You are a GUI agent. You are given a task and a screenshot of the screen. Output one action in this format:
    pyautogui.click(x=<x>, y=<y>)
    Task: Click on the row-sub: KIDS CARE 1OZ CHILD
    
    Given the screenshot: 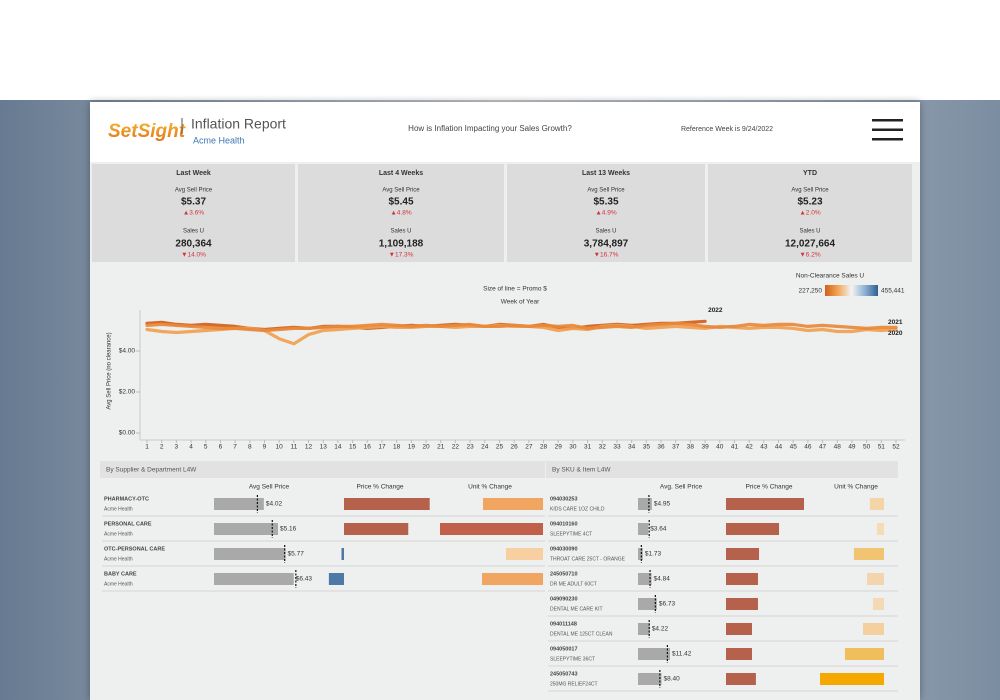 What is the action you would take?
    pyautogui.click(x=577, y=509)
    